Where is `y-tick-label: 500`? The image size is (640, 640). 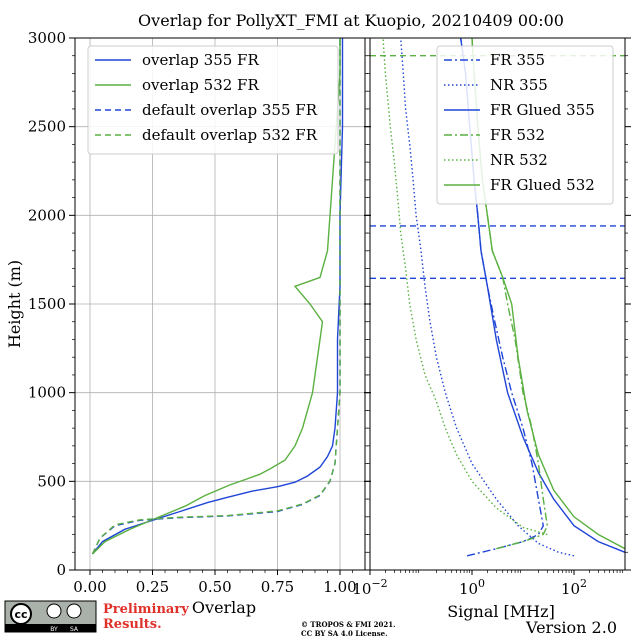 y-tick-label: 500 is located at coordinates (51, 481).